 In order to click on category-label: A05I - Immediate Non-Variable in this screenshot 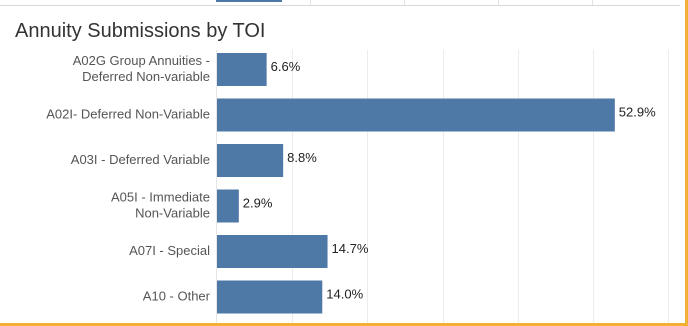, I will do `click(160, 204)`.